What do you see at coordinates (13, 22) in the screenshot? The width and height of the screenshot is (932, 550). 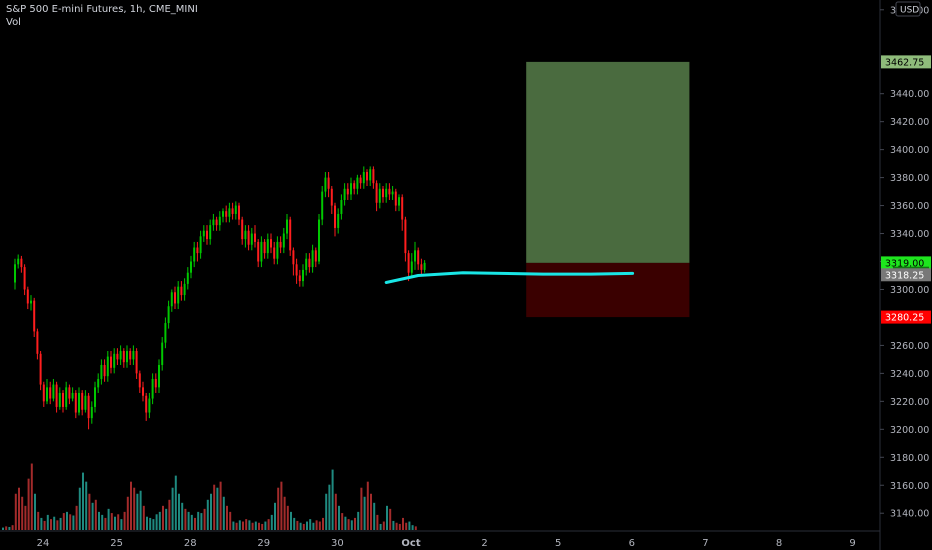 I see `volume-label: Vol` at bounding box center [13, 22].